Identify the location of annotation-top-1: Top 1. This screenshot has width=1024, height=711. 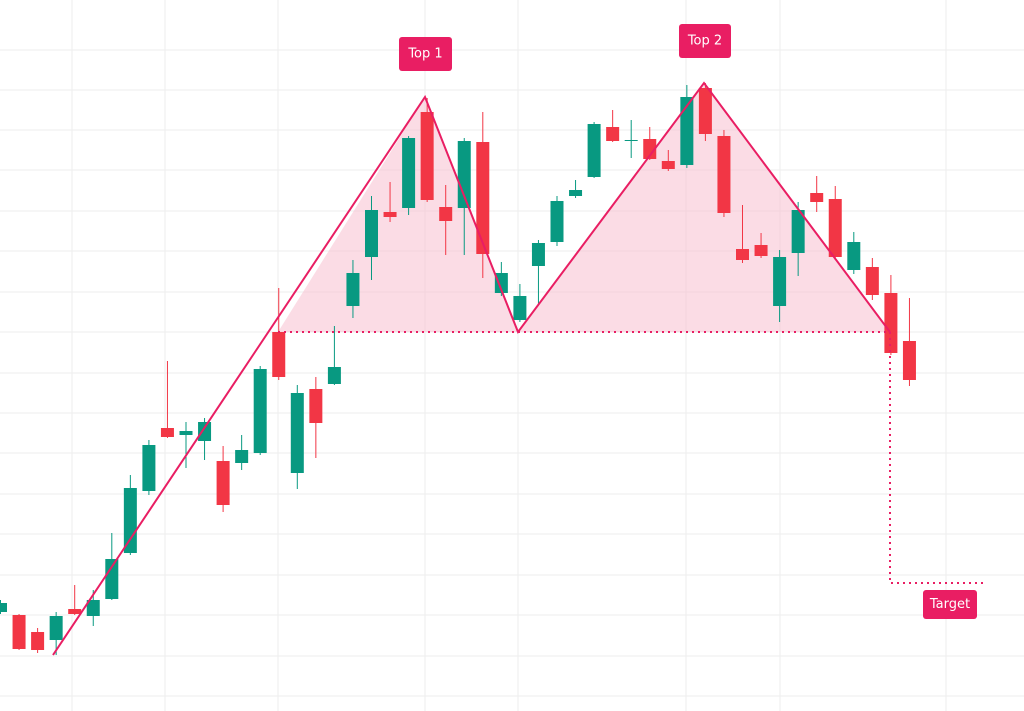
(425, 54).